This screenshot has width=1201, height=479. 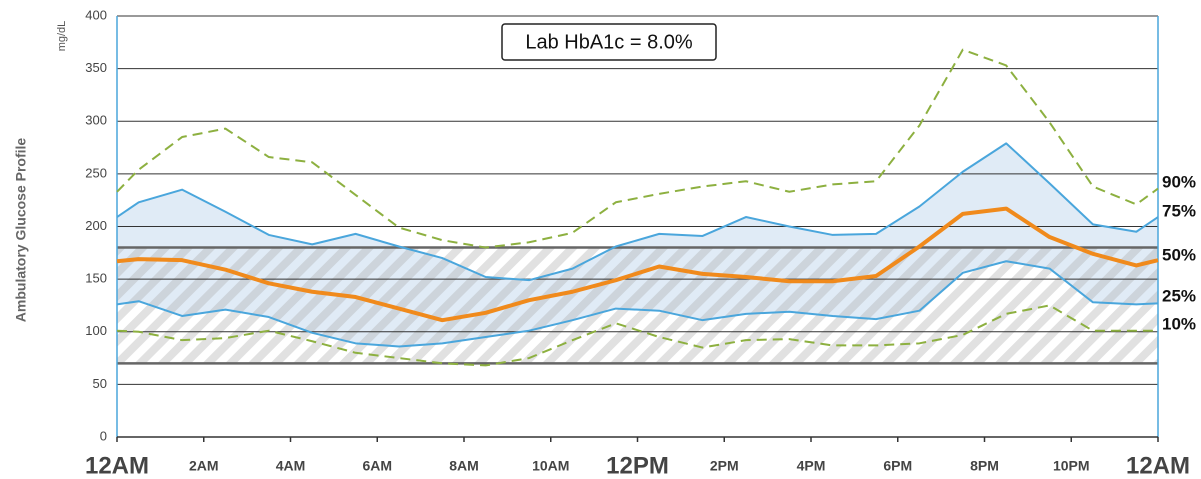 I want to click on y-tick-label: 200, so click(x=96, y=225).